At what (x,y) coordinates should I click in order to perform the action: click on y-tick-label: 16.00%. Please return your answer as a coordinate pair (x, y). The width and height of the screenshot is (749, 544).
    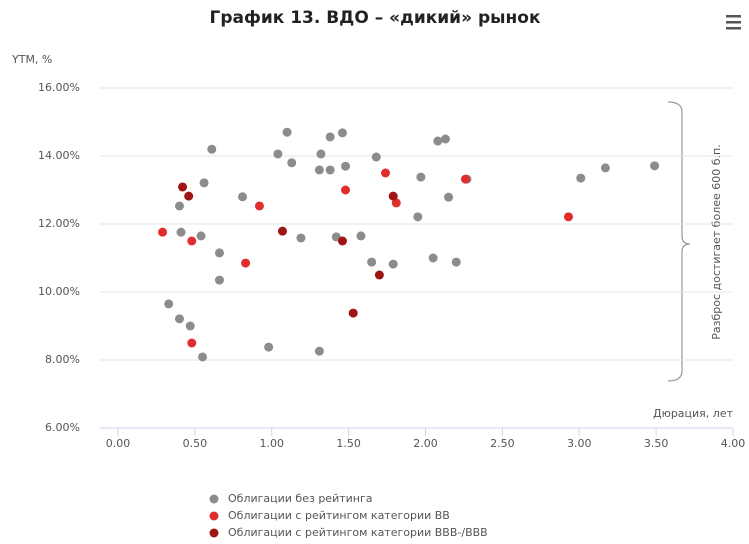
    Looking at the image, I should click on (59, 87).